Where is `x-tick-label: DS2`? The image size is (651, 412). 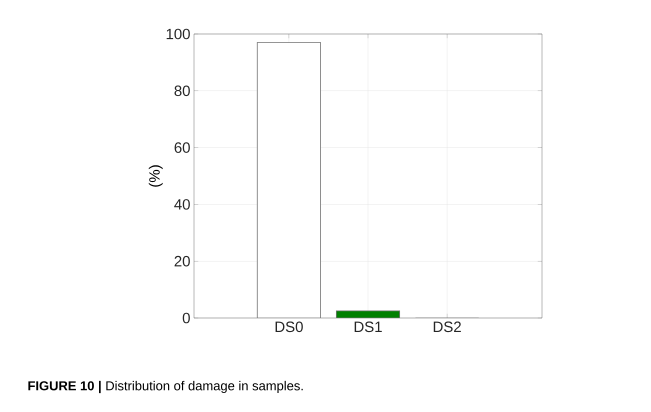
x-tick-label: DS2 is located at coordinates (447, 327).